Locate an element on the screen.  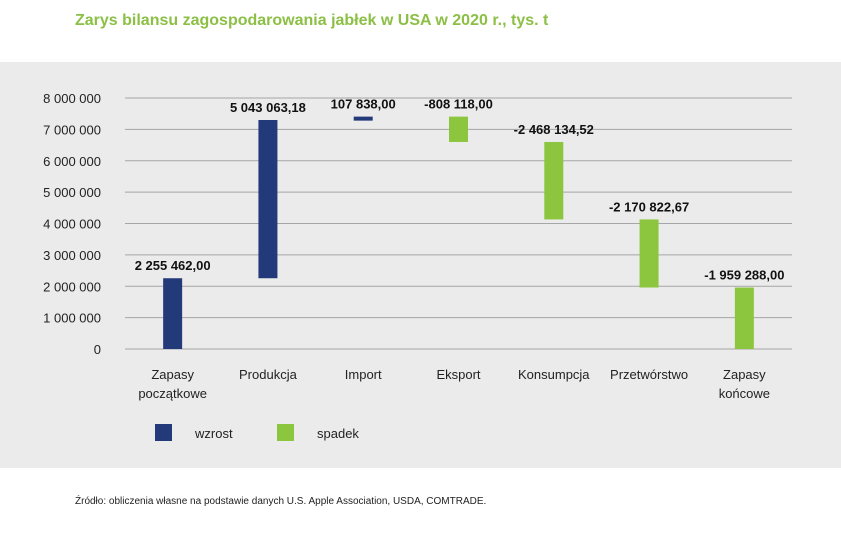
legend-swatch-spadek is located at coordinates (285, 432).